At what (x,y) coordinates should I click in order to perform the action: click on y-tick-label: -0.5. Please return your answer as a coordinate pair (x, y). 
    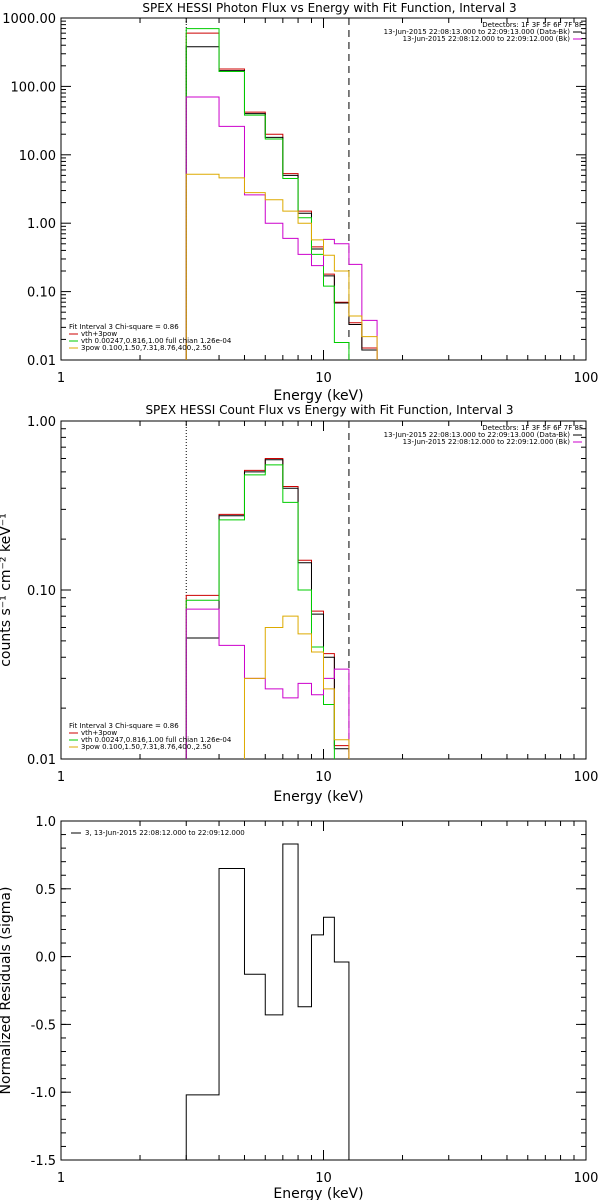
    Looking at the image, I should click on (43, 1025).